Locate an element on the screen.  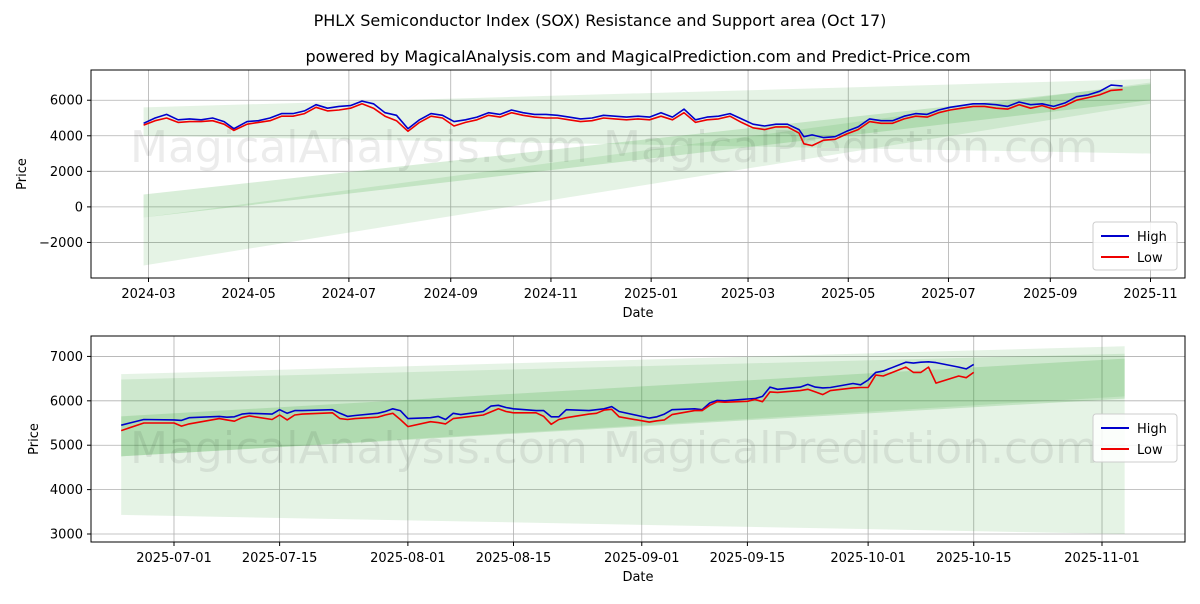
x-tick-label: 2024-07 is located at coordinates (349, 294).